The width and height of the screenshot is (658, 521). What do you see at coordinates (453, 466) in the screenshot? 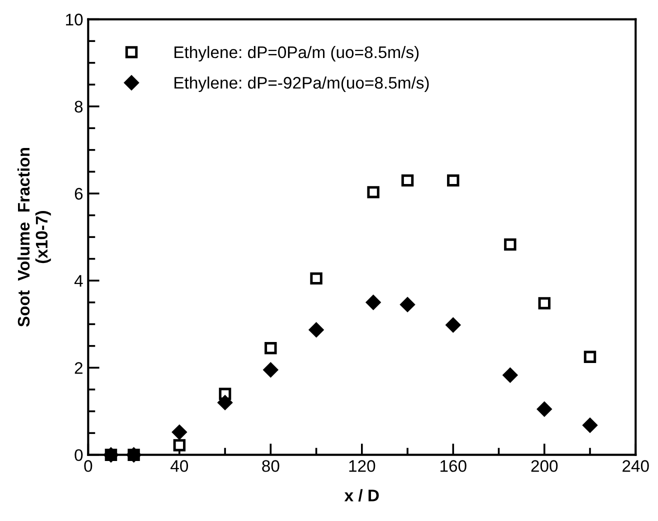
I see `x-tick-label: 160` at bounding box center [453, 466].